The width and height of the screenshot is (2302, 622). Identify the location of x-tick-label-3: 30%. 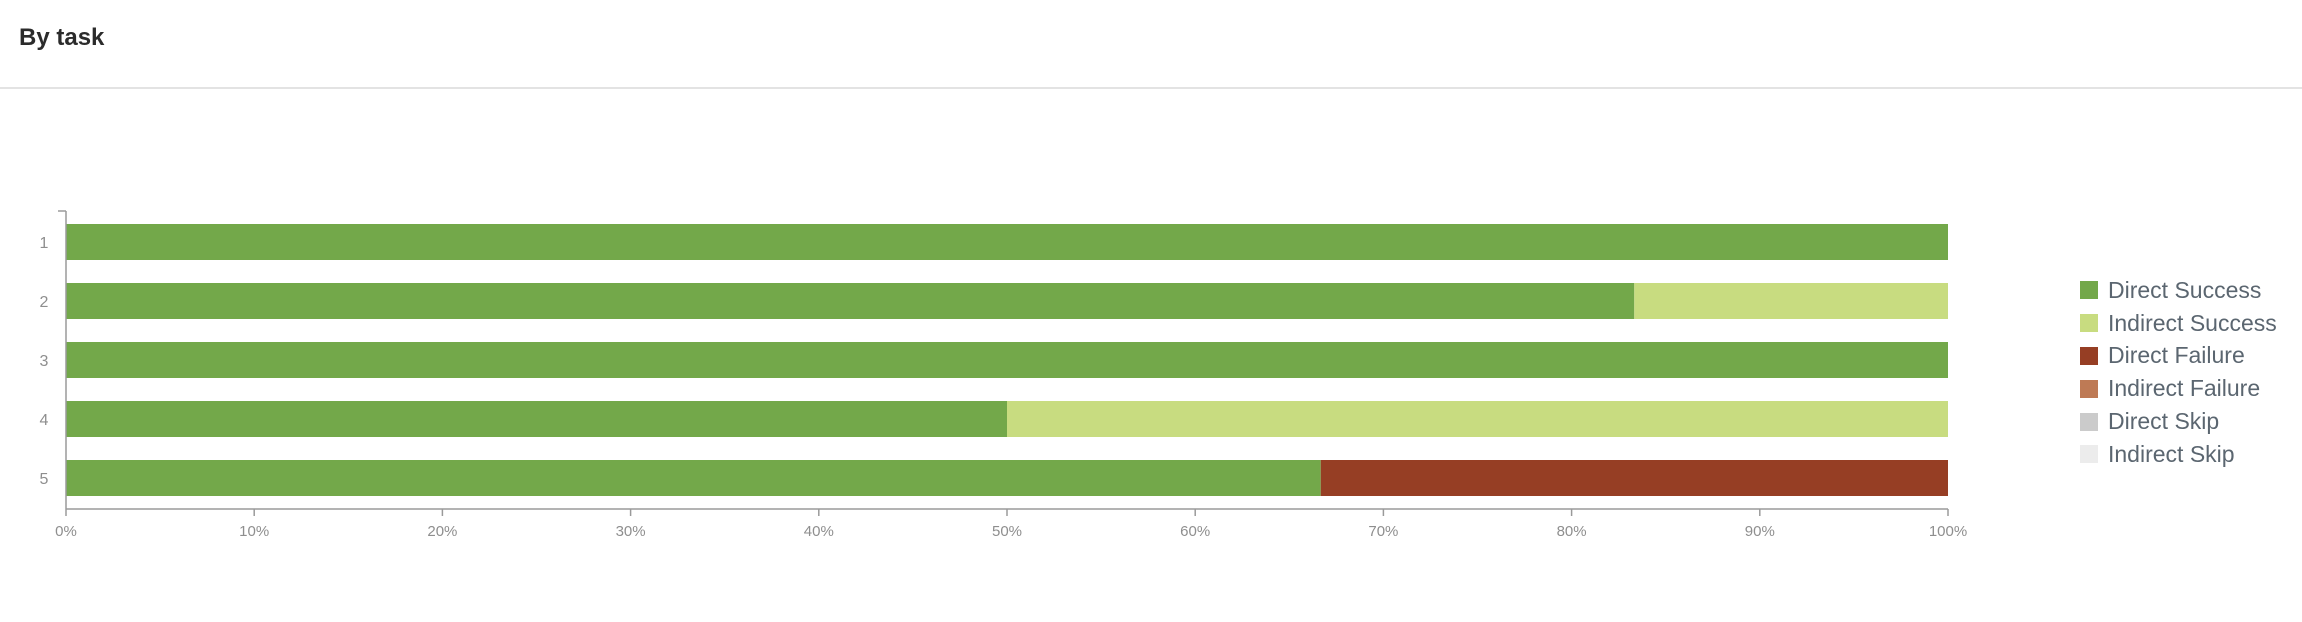
(631, 531).